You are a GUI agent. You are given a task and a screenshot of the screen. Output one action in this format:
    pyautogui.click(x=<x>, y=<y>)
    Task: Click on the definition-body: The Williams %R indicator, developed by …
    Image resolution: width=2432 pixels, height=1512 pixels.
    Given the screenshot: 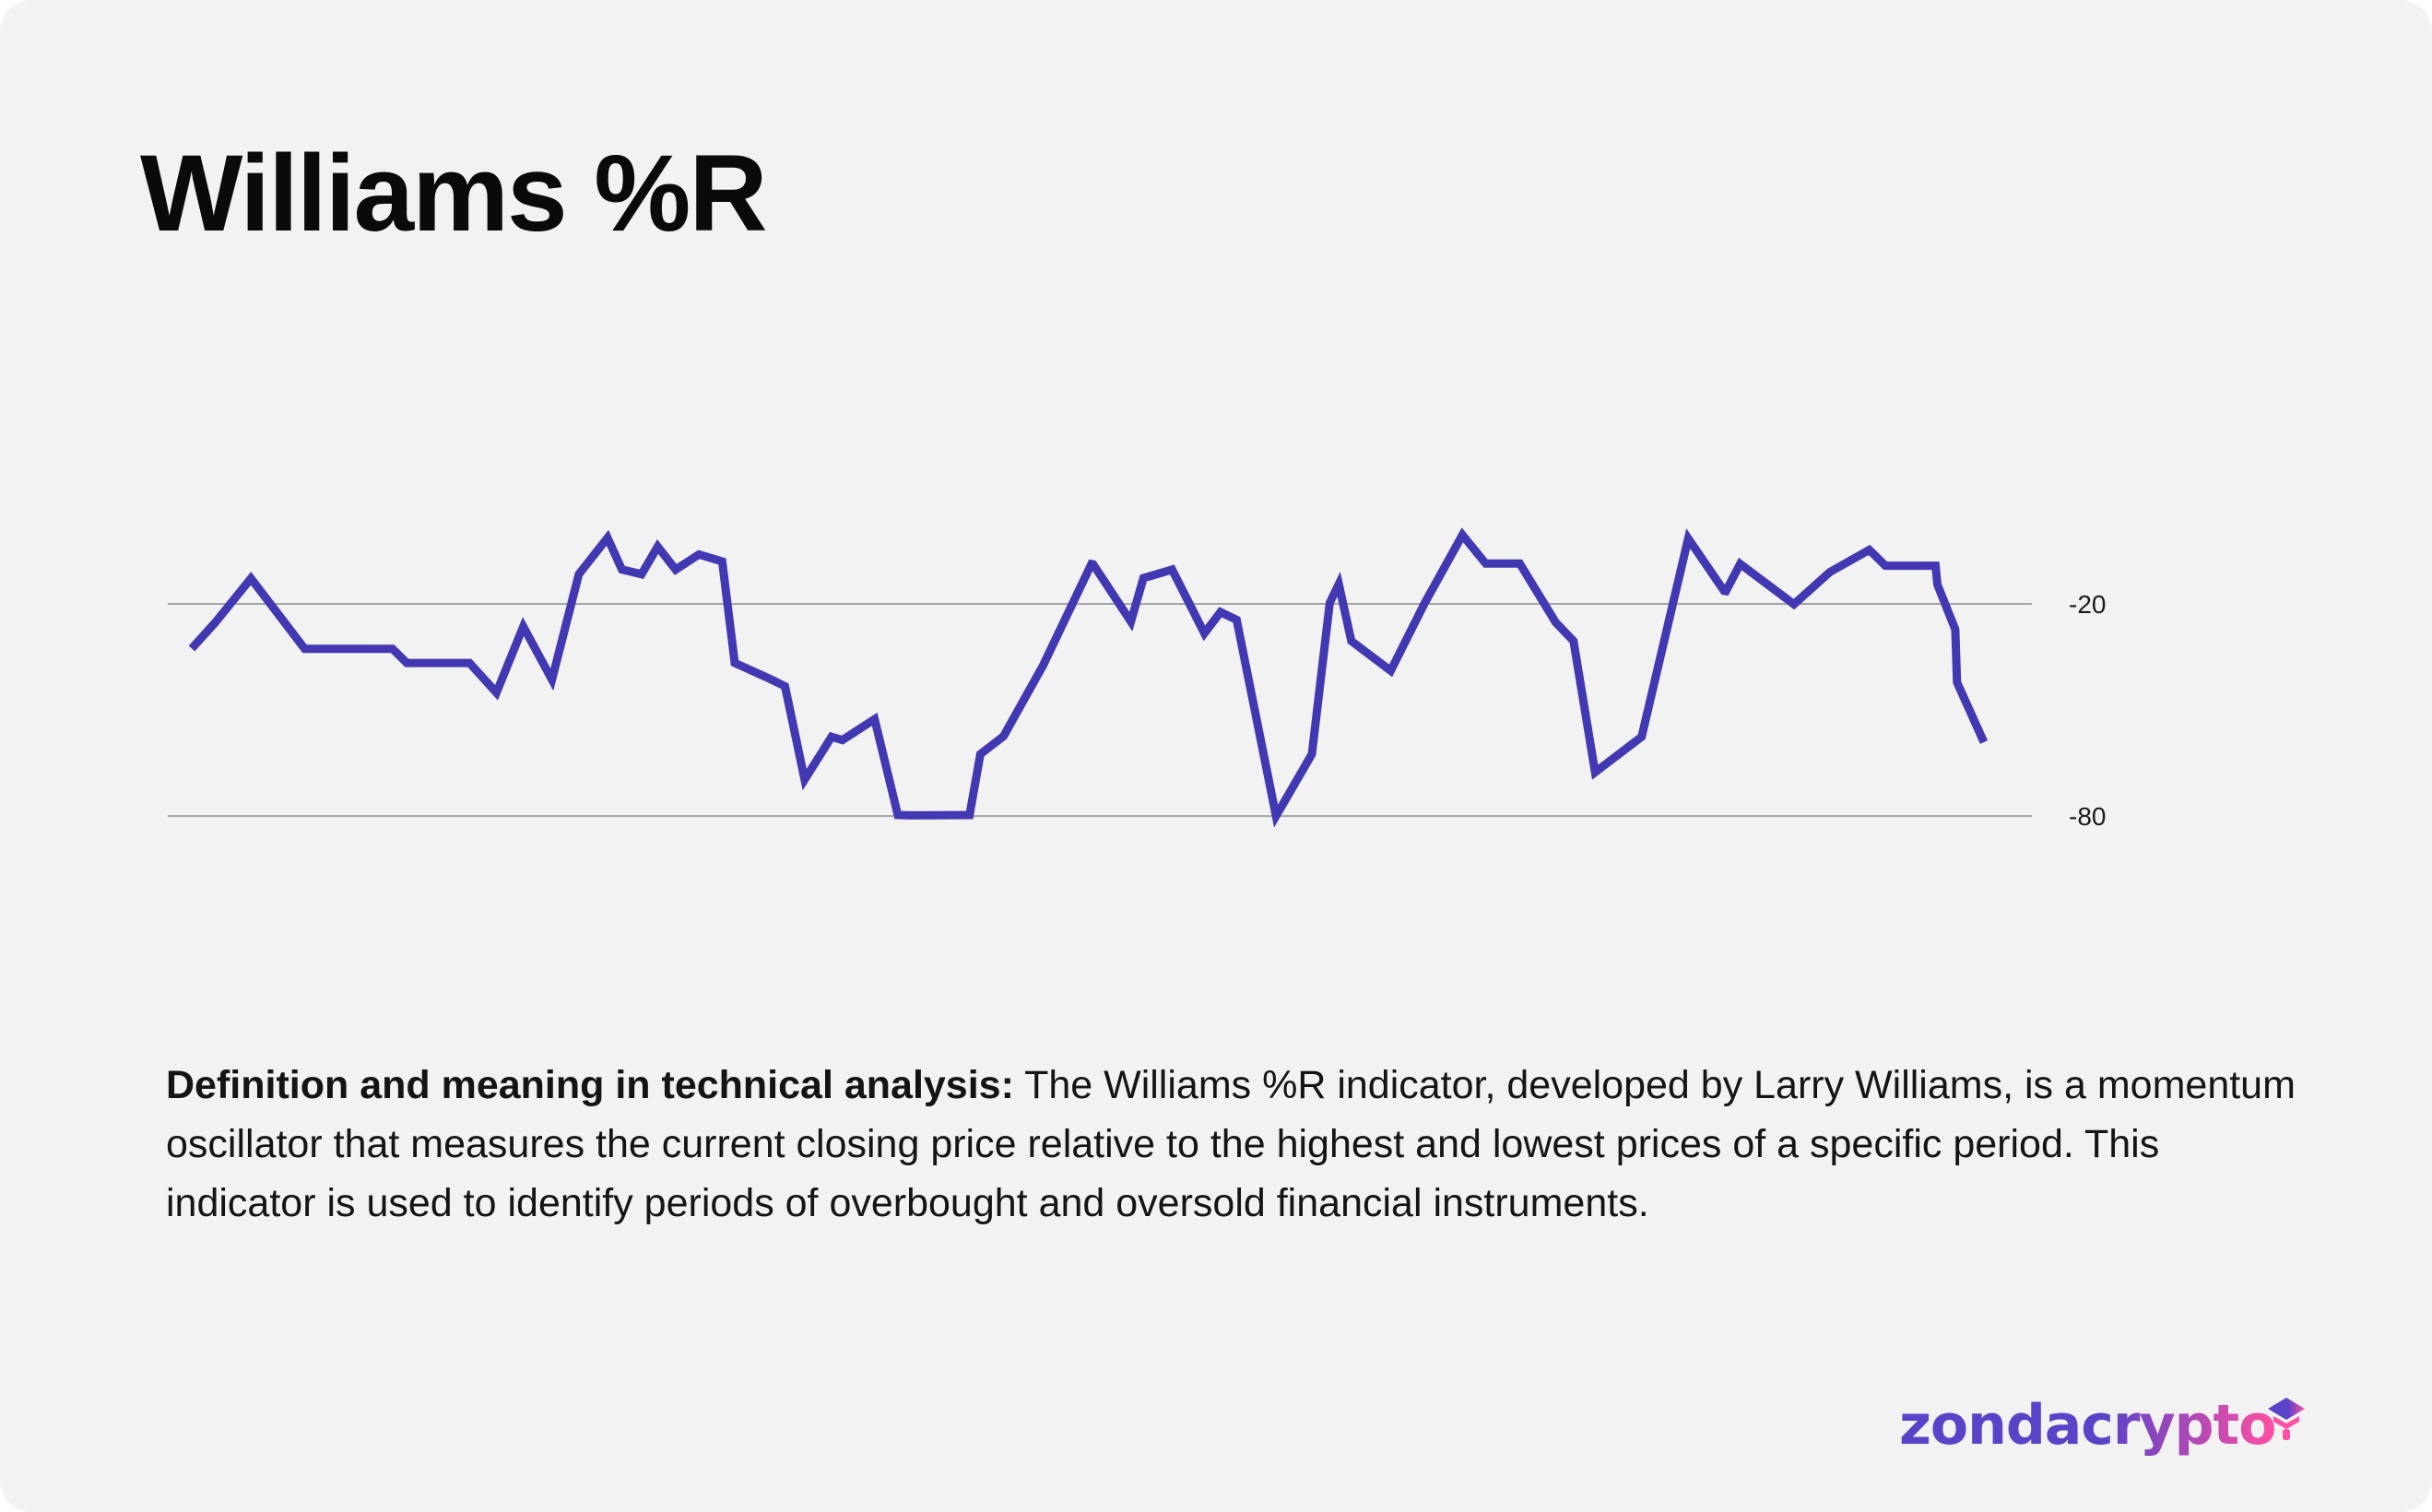 What is the action you would take?
    pyautogui.click(x=1231, y=1144)
    